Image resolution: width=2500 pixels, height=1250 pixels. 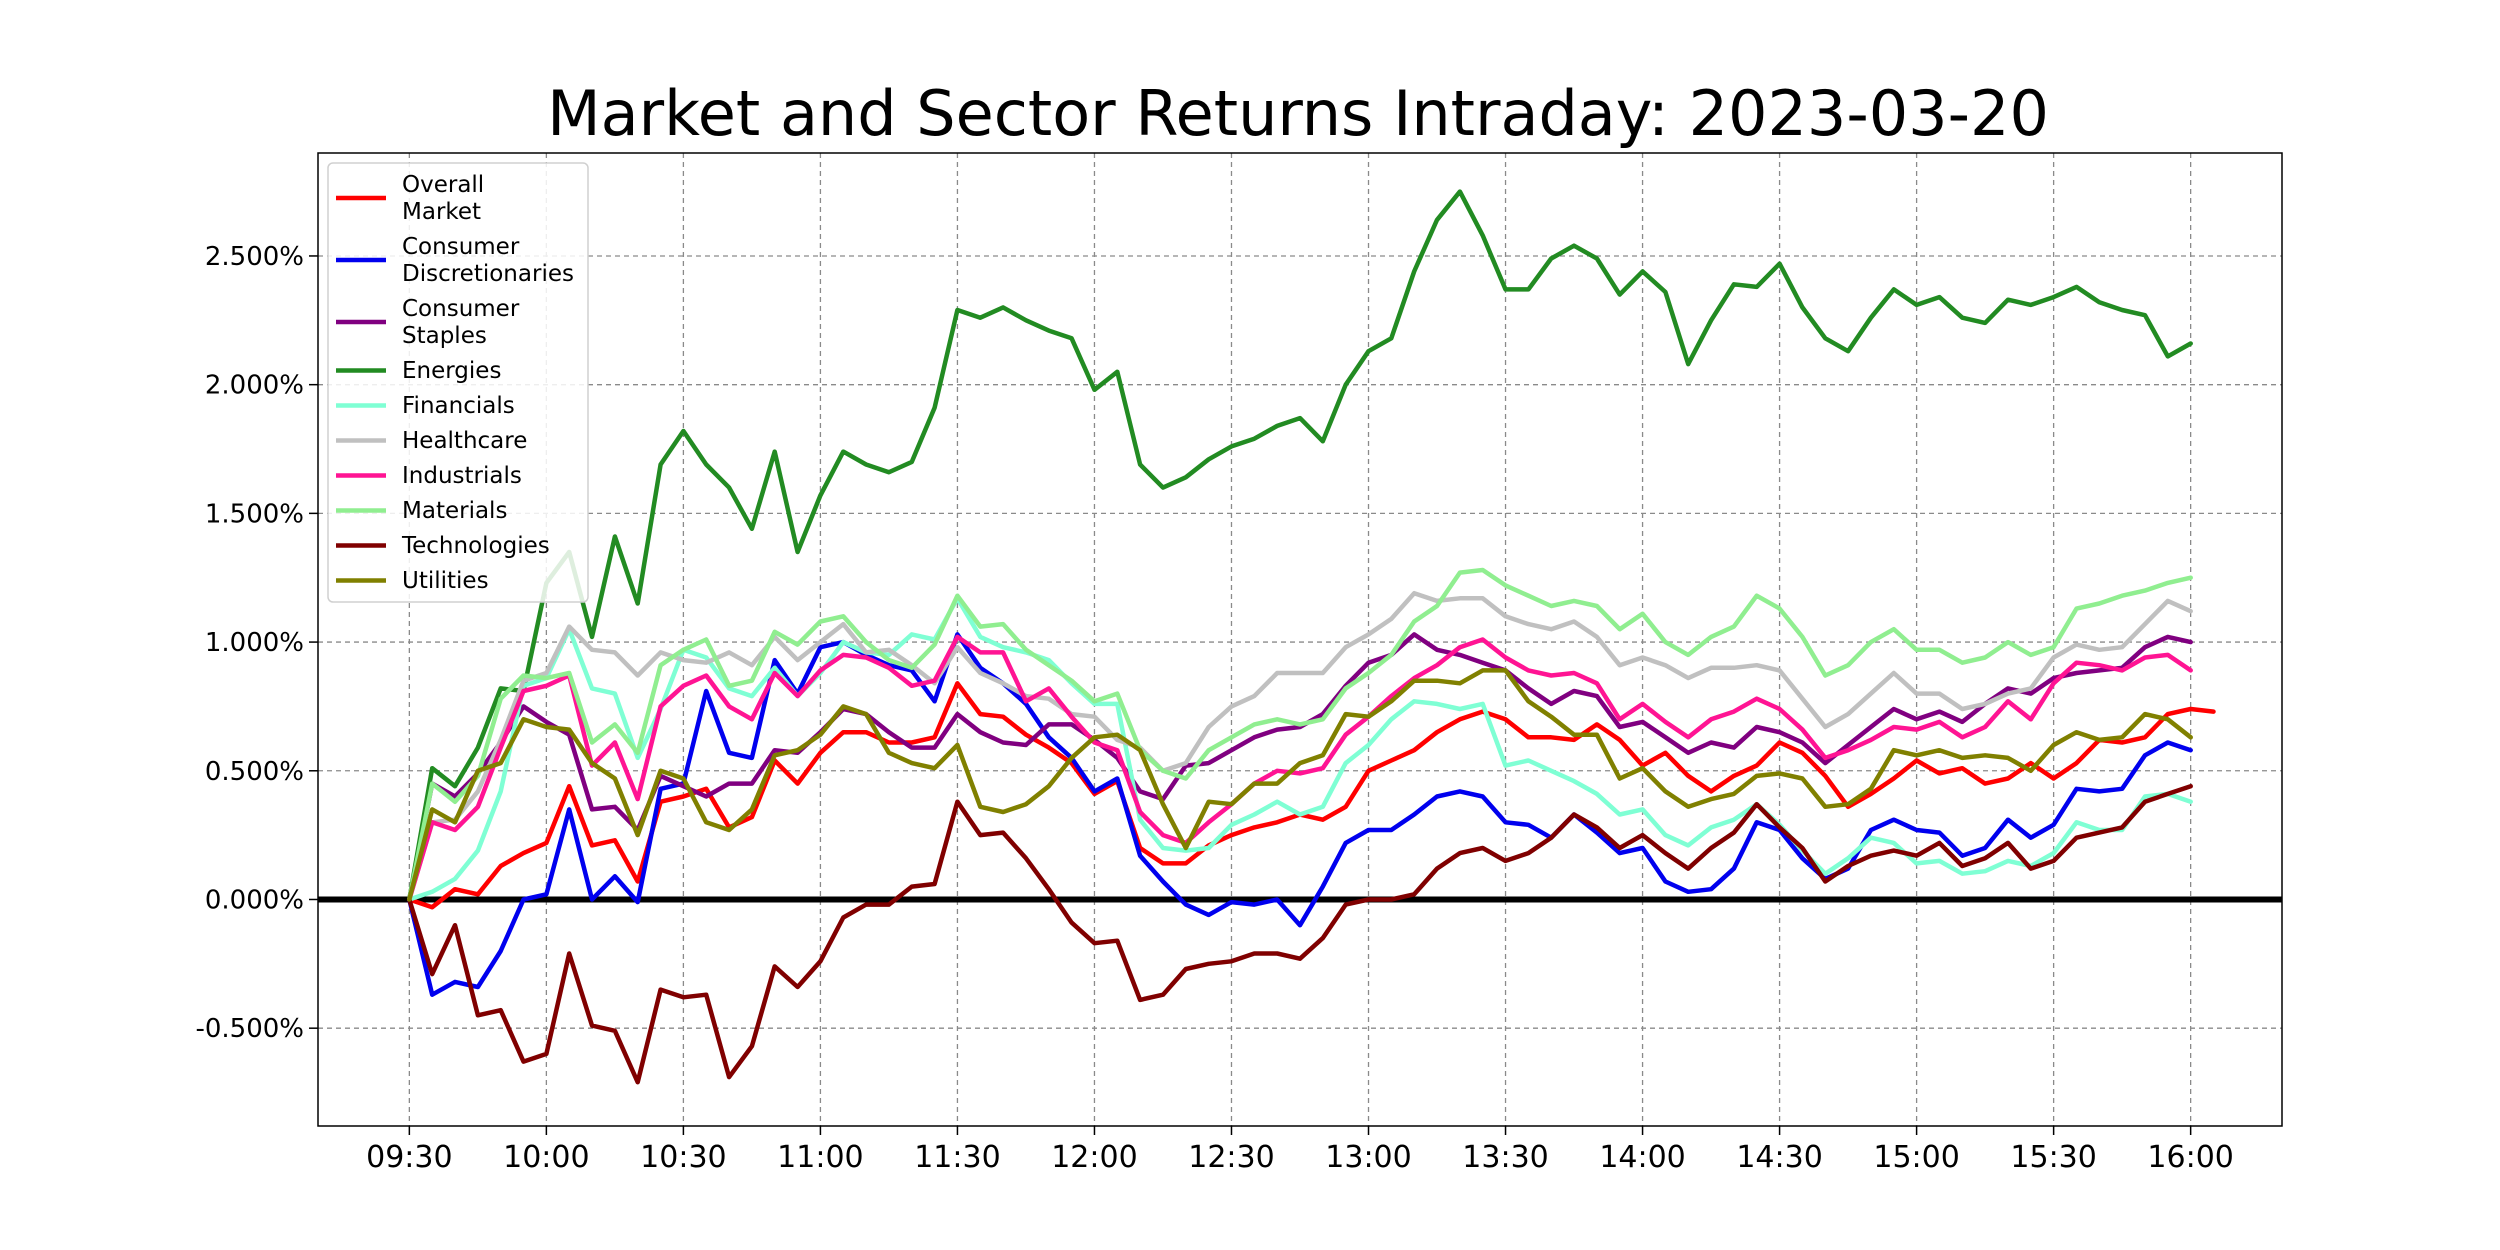 I want to click on x-tick-label: 15:30, so click(x=2053, y=1157).